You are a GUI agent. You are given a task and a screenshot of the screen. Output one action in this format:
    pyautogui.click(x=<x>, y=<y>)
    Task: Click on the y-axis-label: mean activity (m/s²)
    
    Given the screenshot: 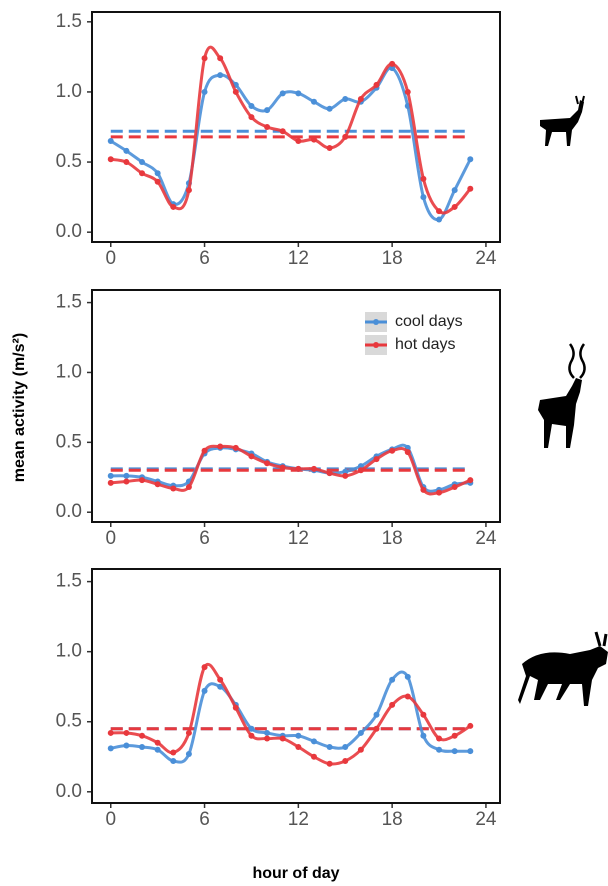 What is the action you would take?
    pyautogui.click(x=19, y=407)
    